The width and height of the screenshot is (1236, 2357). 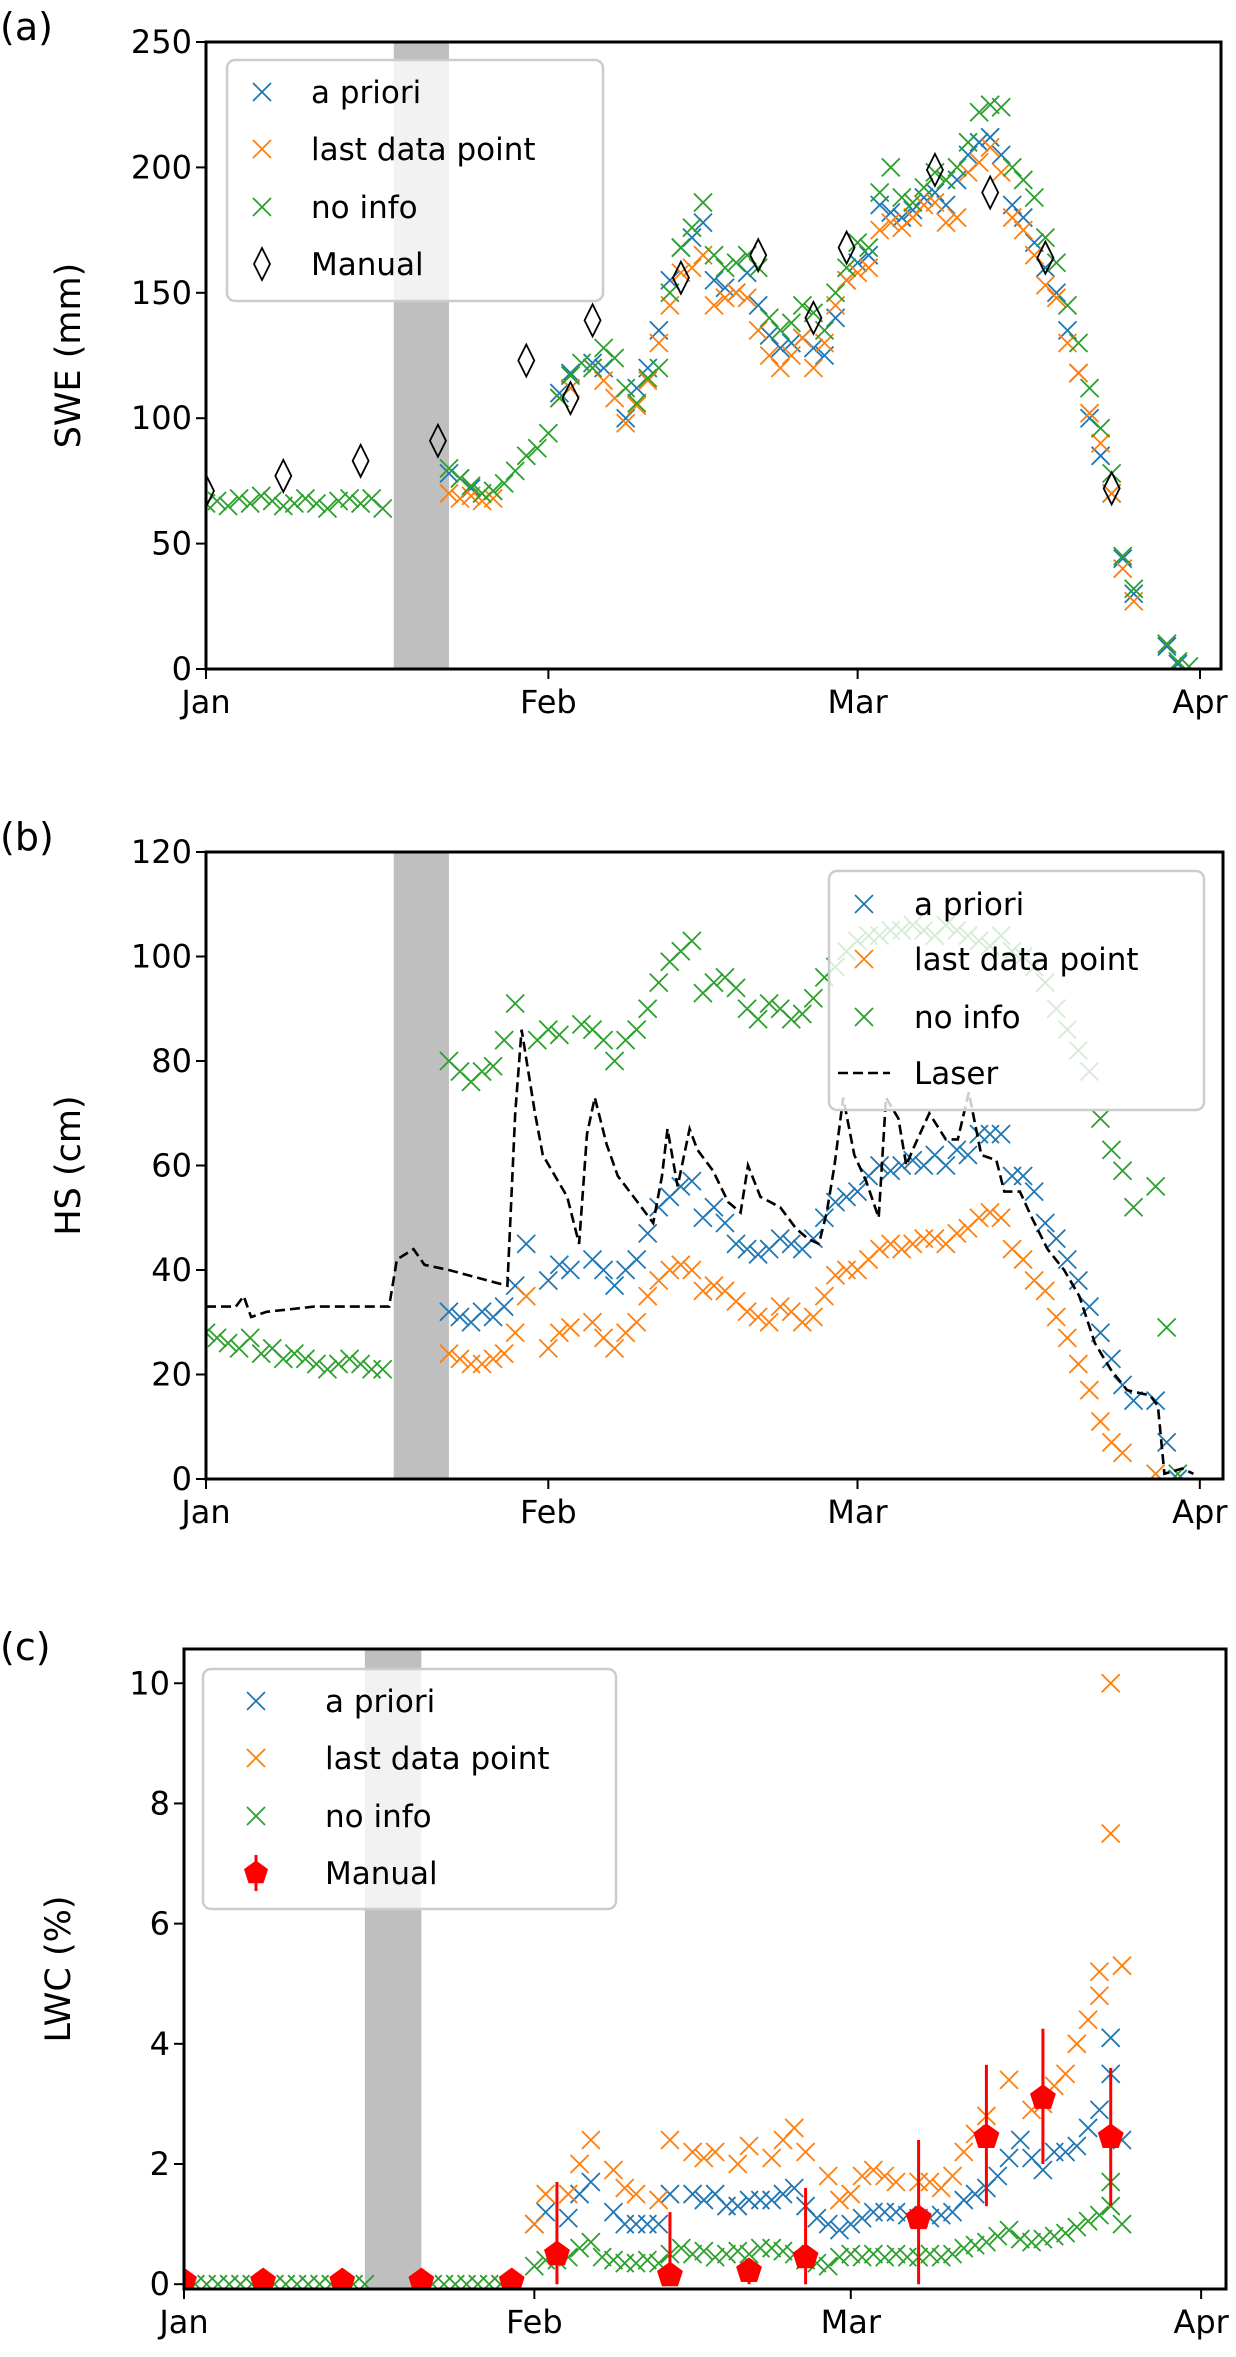 What do you see at coordinates (956, 1074) in the screenshot?
I see `legend-label: Laser` at bounding box center [956, 1074].